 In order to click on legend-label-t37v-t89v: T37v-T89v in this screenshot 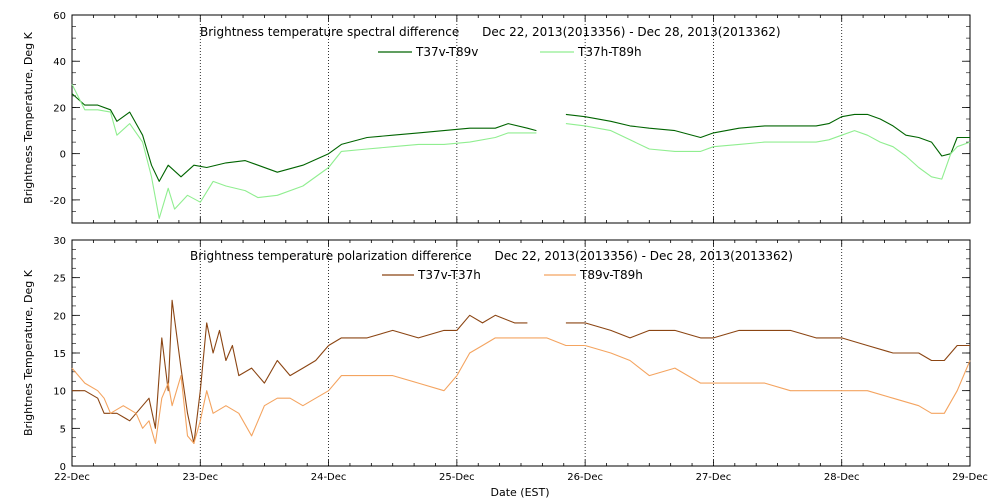, I will do `click(446, 52)`.